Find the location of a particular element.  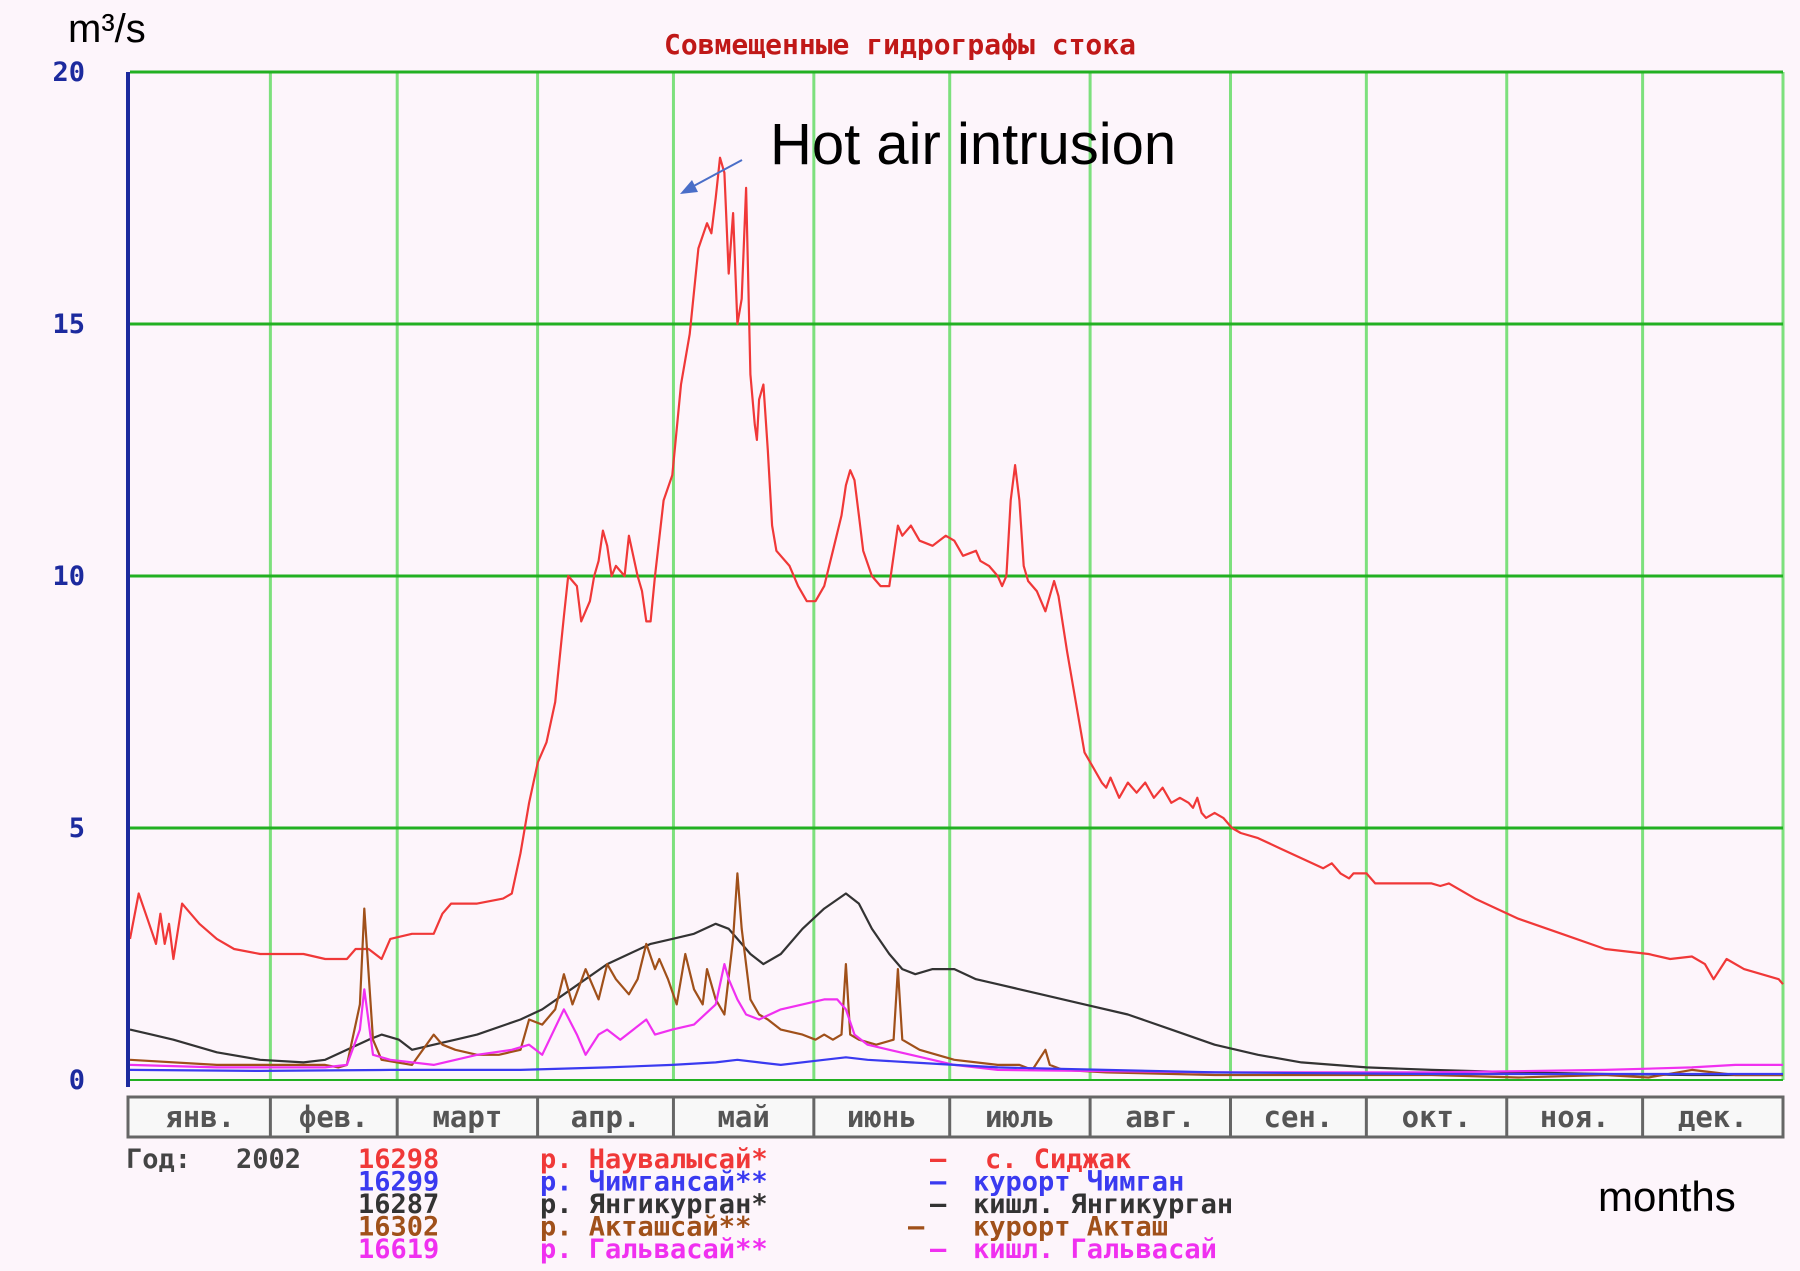

y-tick-label: 5 is located at coordinates (77, 828).